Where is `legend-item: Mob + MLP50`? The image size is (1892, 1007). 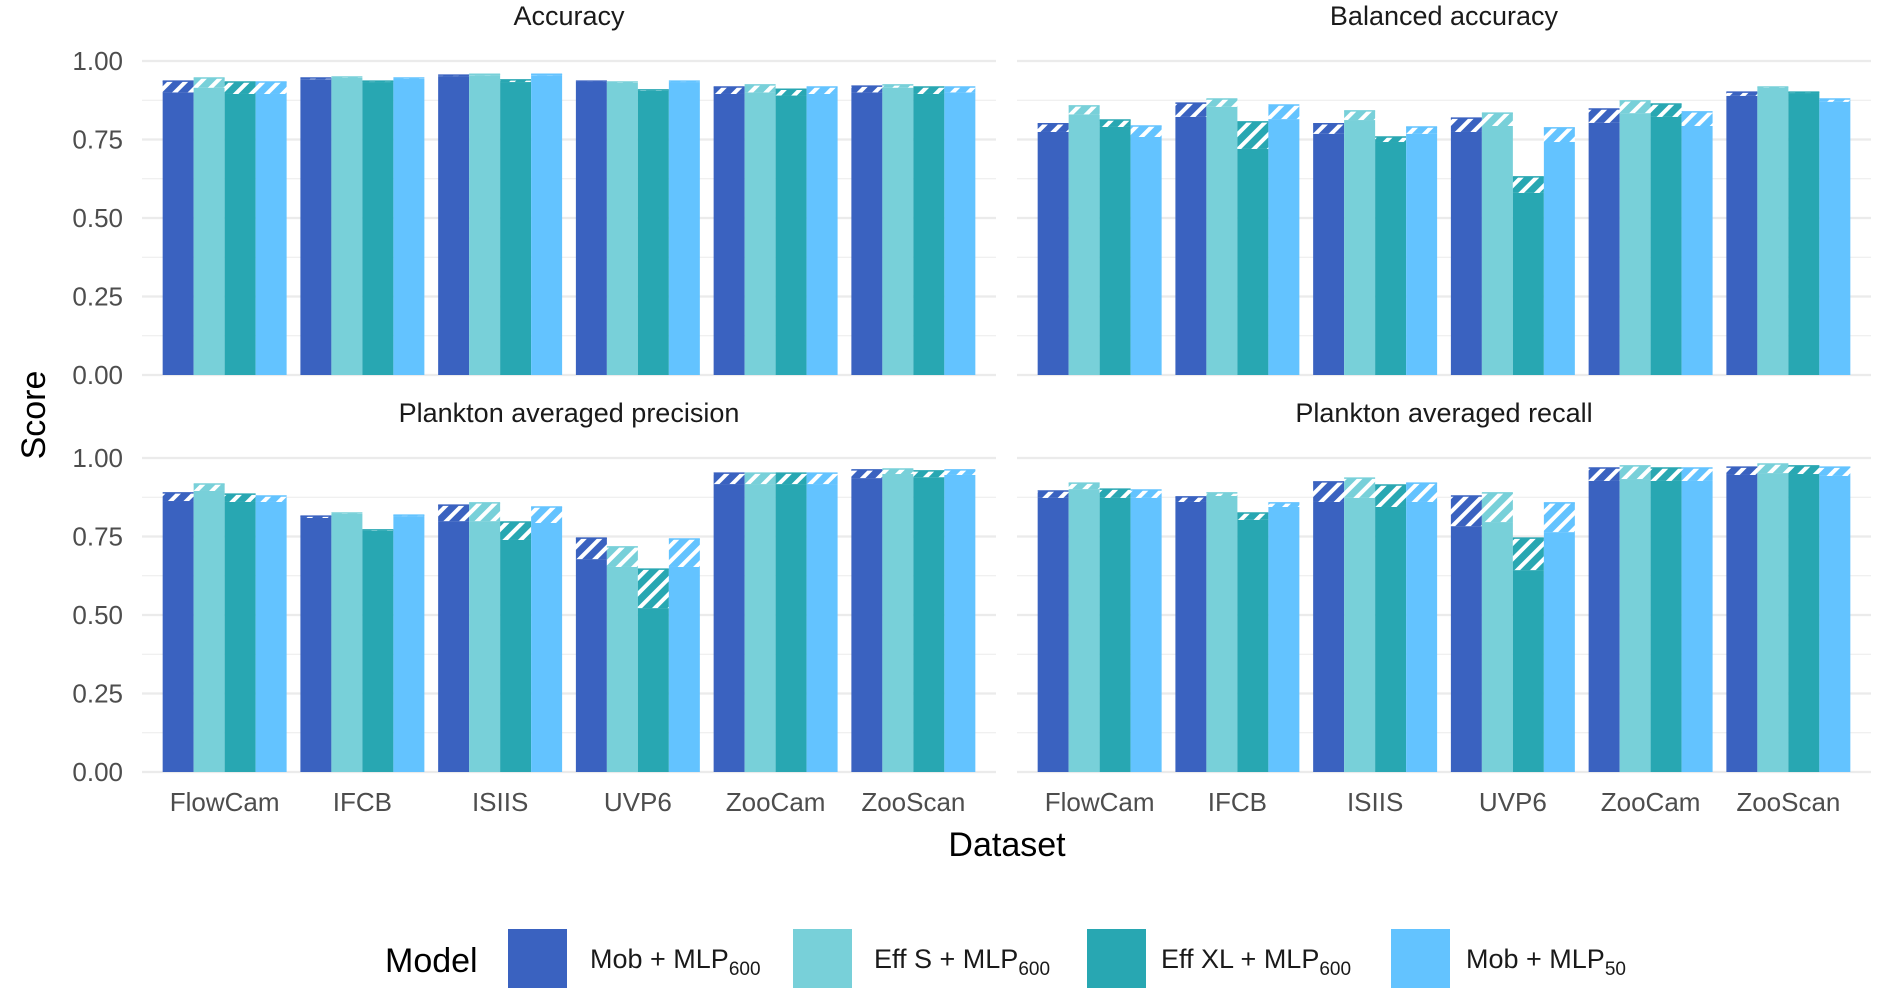 legend-item: Mob + MLP50 is located at coordinates (1508, 958).